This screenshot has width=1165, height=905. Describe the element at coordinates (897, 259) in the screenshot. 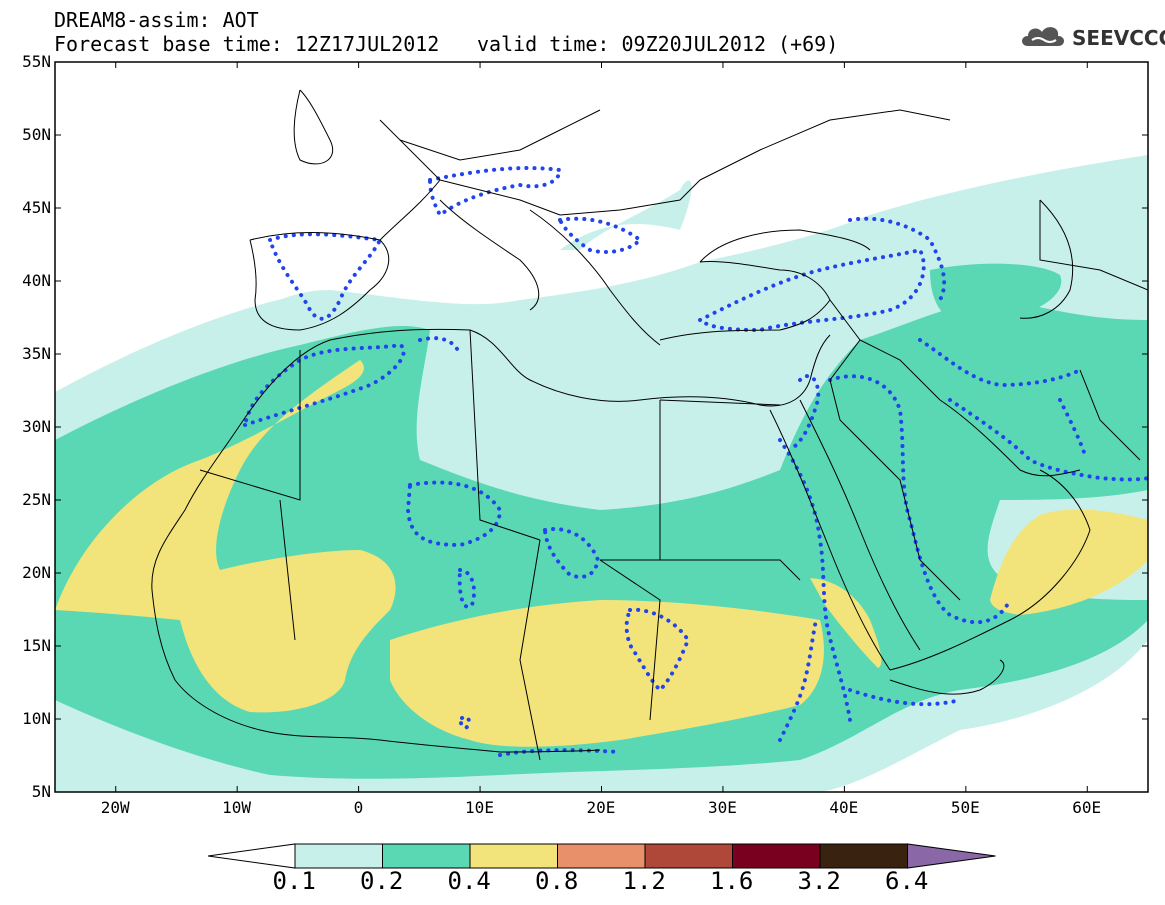

I see `contour-caspian` at that location.